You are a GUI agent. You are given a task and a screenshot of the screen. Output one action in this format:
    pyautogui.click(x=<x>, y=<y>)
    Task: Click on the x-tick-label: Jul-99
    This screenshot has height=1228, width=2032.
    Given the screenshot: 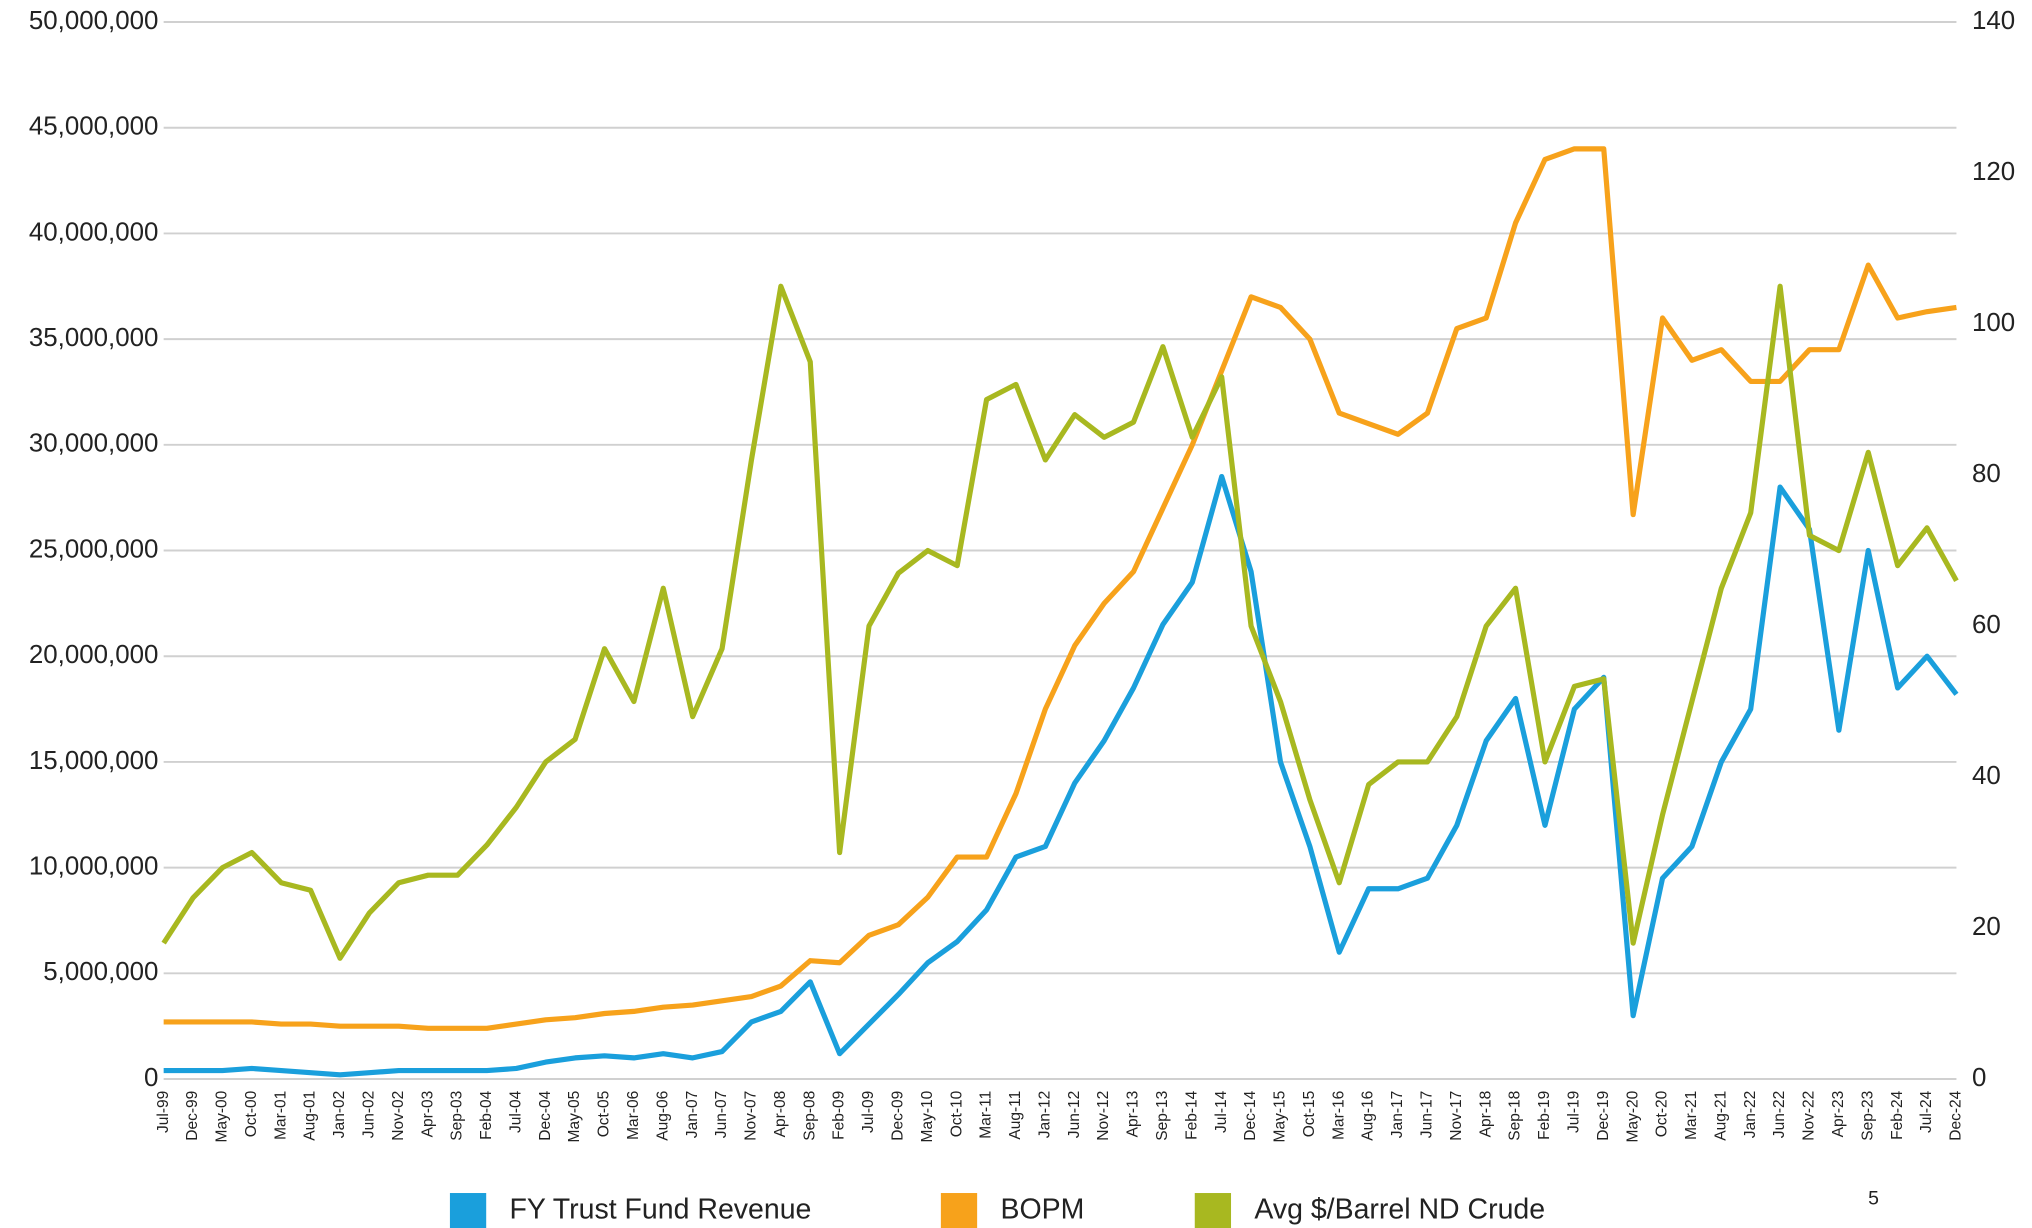 What is the action you would take?
    pyautogui.click(x=163, y=1112)
    